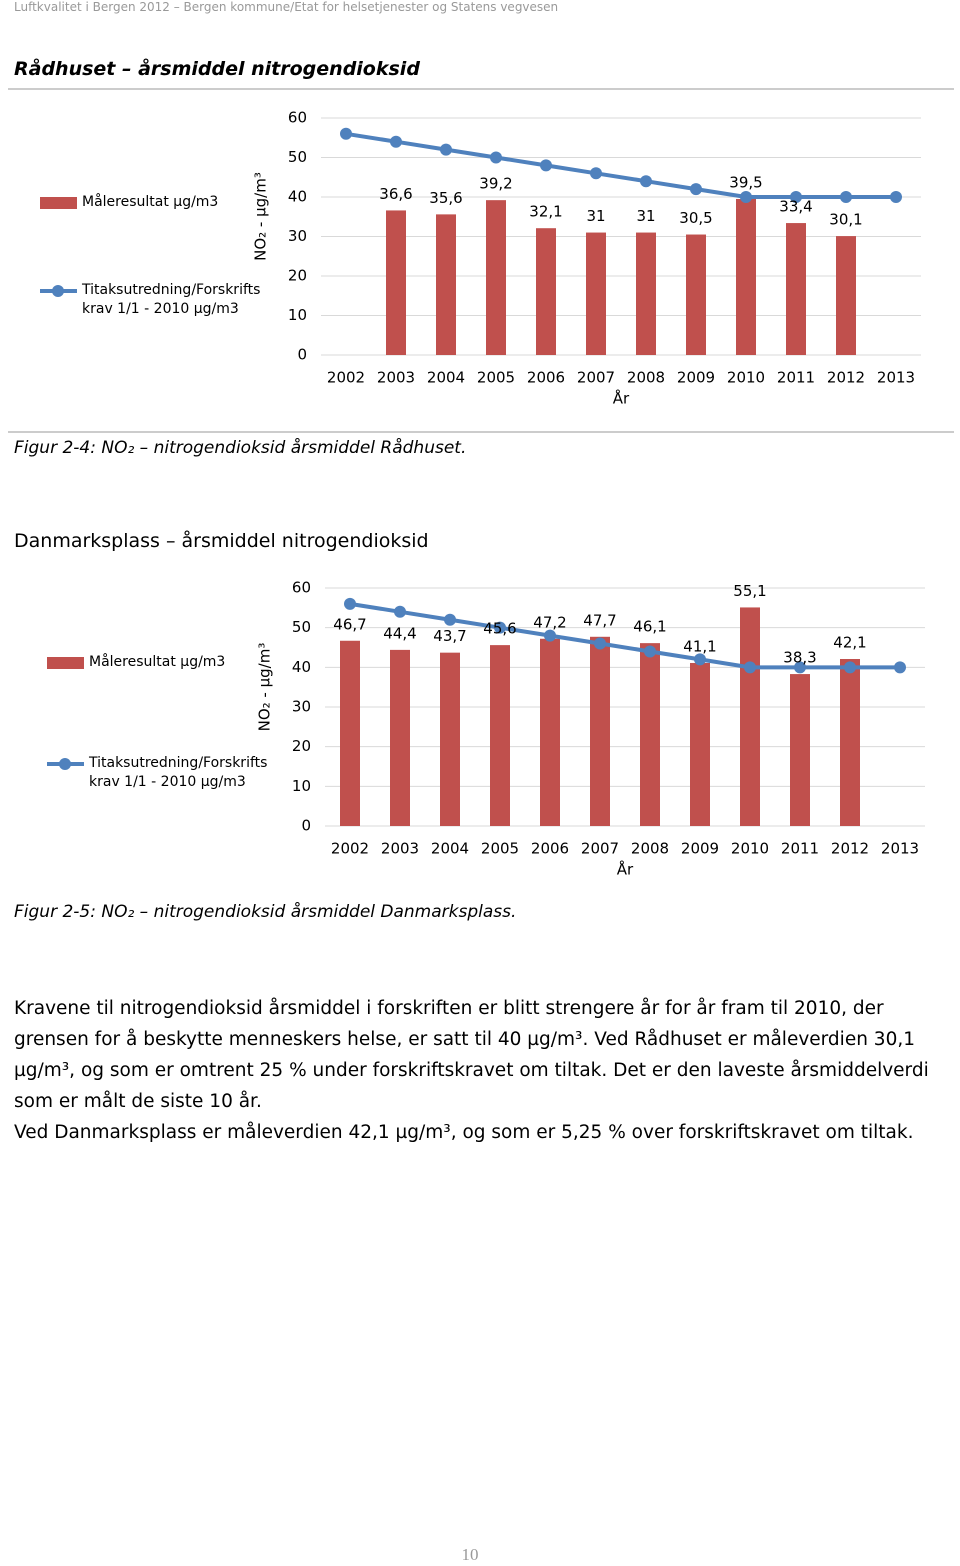 The width and height of the screenshot is (960, 1566). I want to click on y-tick-label: 20, so click(301, 746).